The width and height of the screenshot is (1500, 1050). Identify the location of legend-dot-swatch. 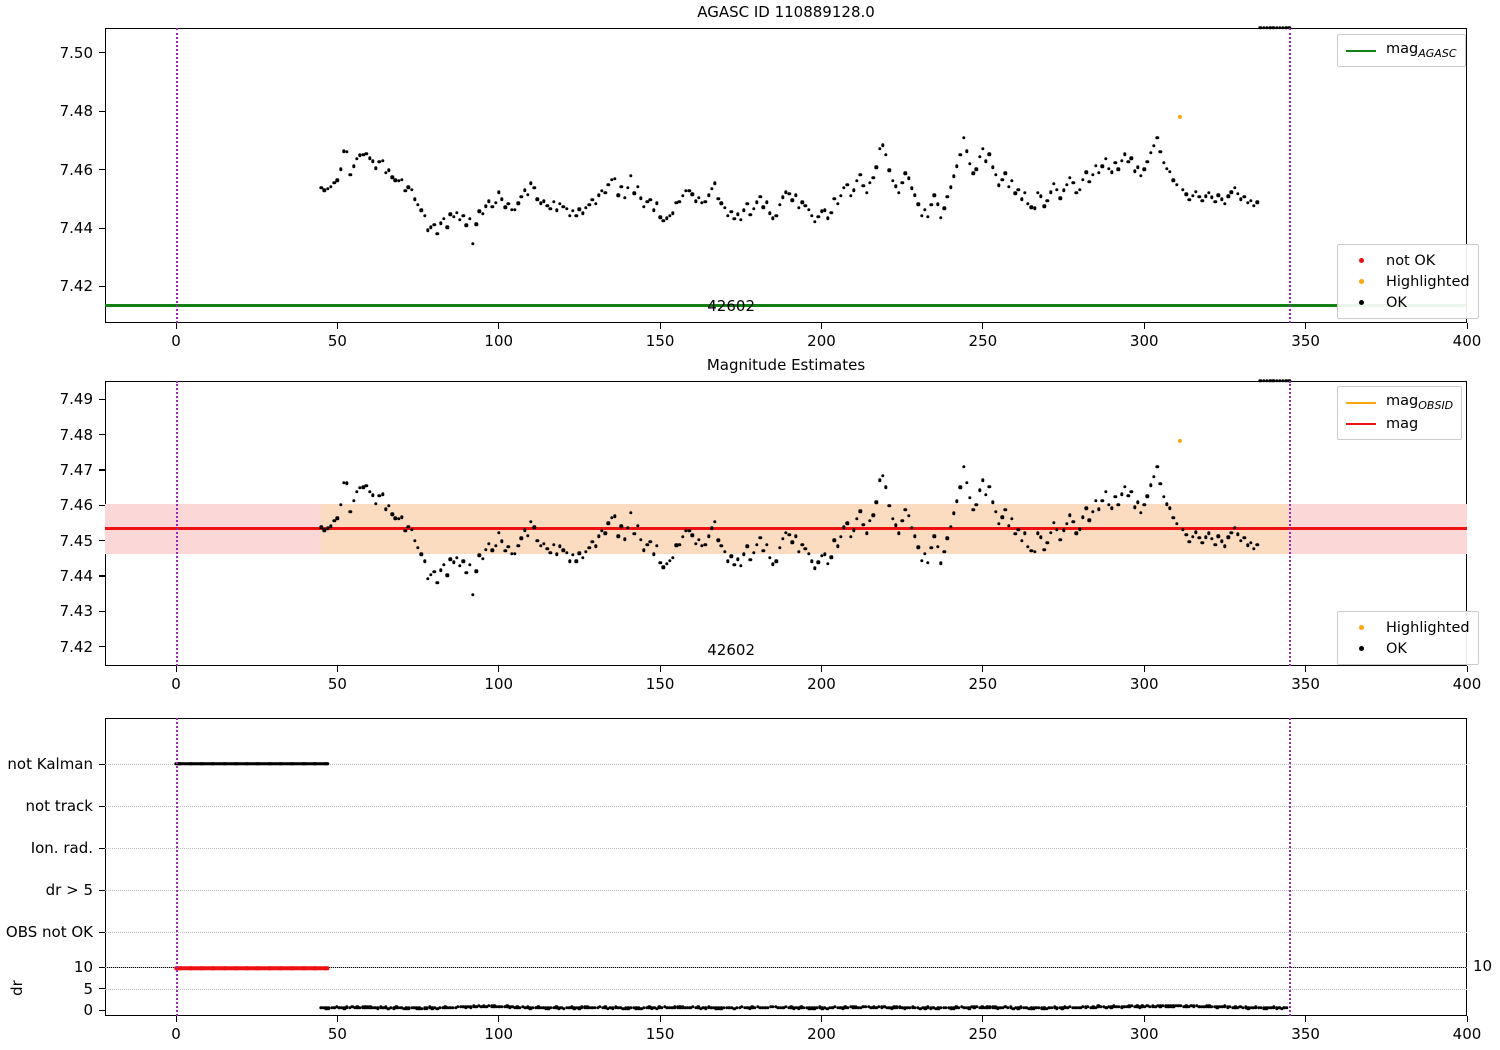
(1361, 303).